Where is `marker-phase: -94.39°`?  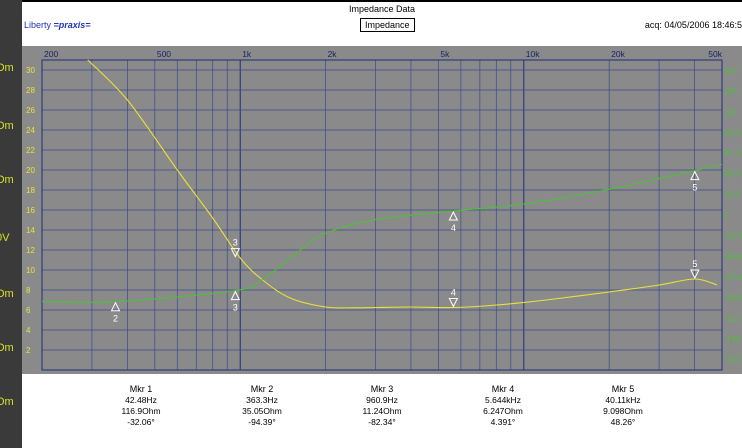 marker-phase: -94.39° is located at coordinates (262, 422).